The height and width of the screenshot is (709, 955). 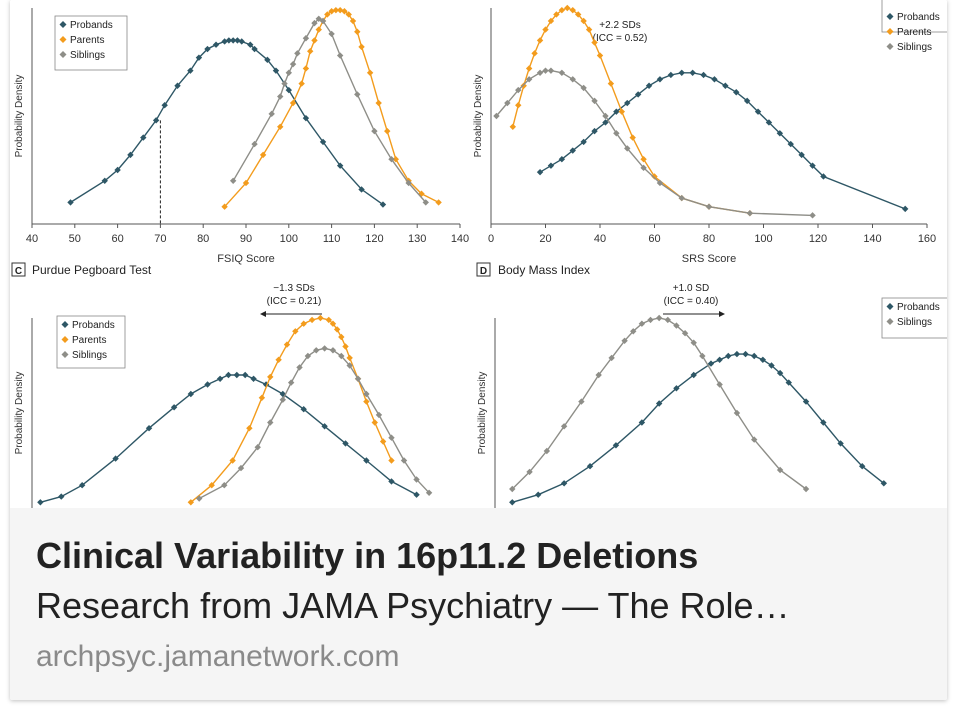 What do you see at coordinates (91, 43) in the screenshot?
I see `legend-box` at bounding box center [91, 43].